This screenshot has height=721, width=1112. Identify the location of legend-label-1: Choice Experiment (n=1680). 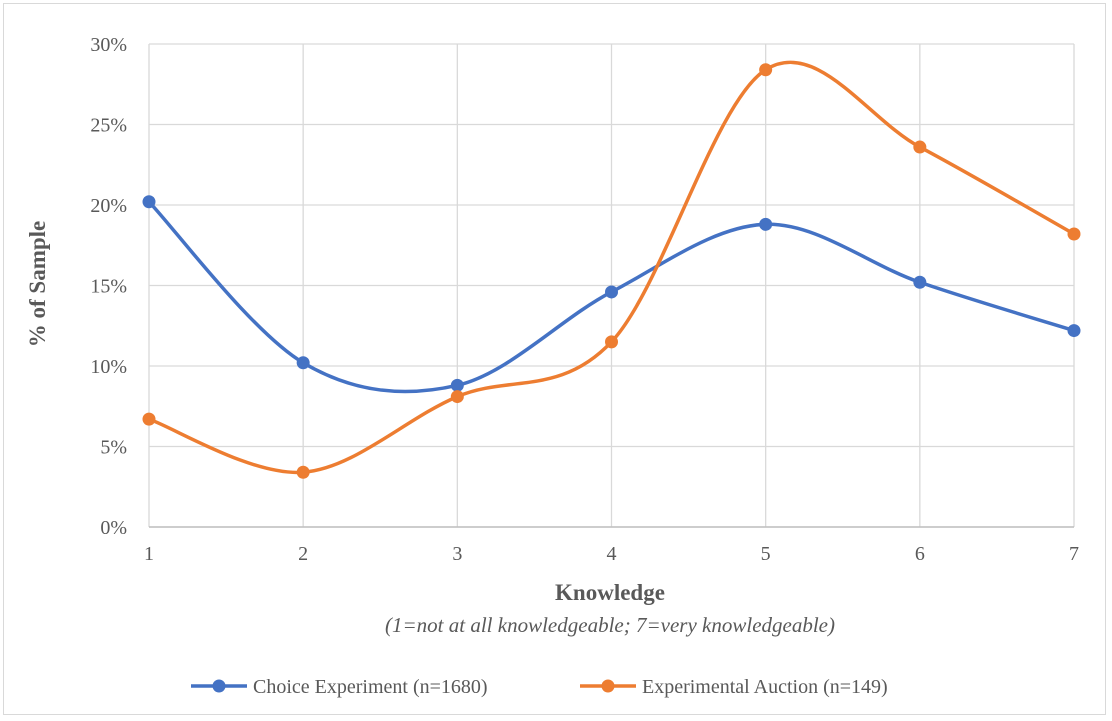
(370, 687).